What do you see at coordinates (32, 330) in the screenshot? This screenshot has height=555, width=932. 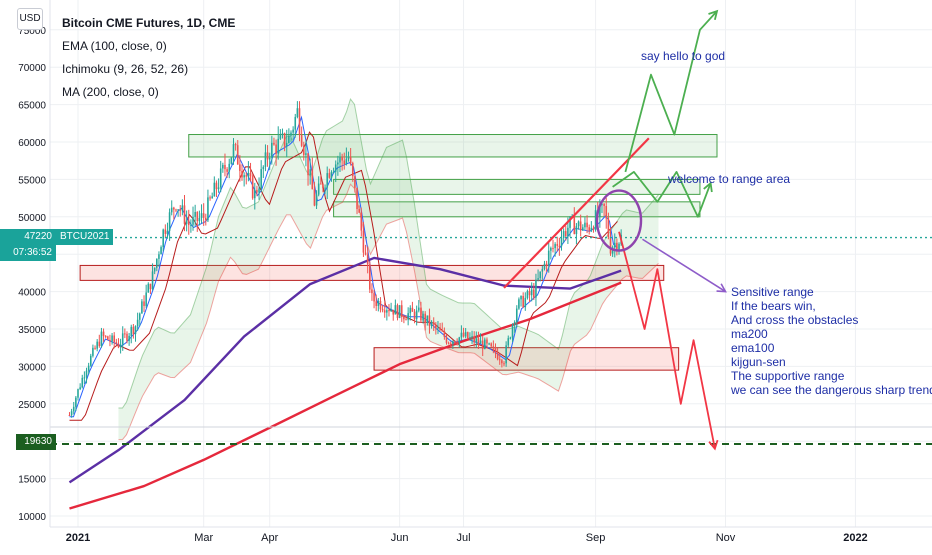 I see `y-tick-label: 35000` at bounding box center [32, 330].